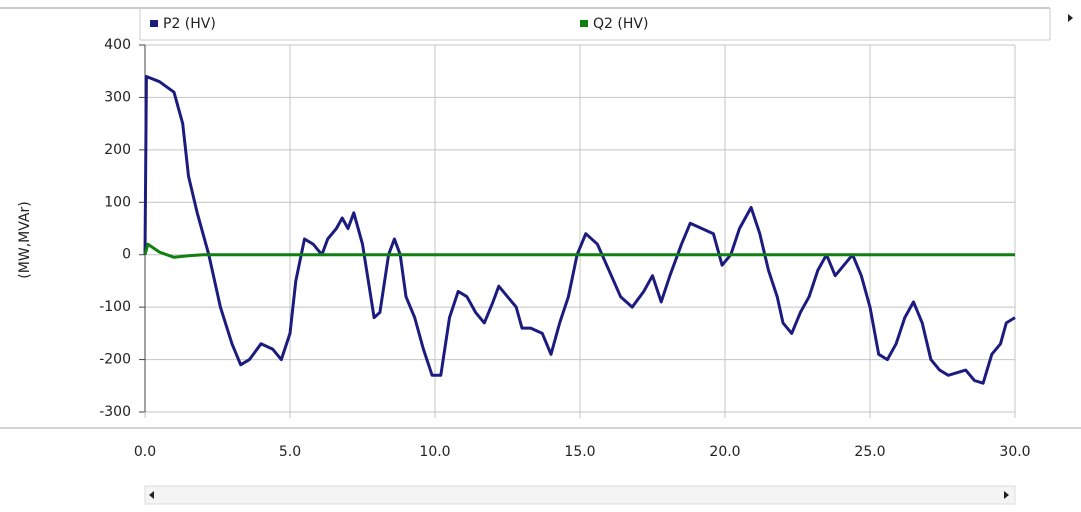 The height and width of the screenshot is (512, 1081). I want to click on x-tick-label: 5.0, so click(290, 452).